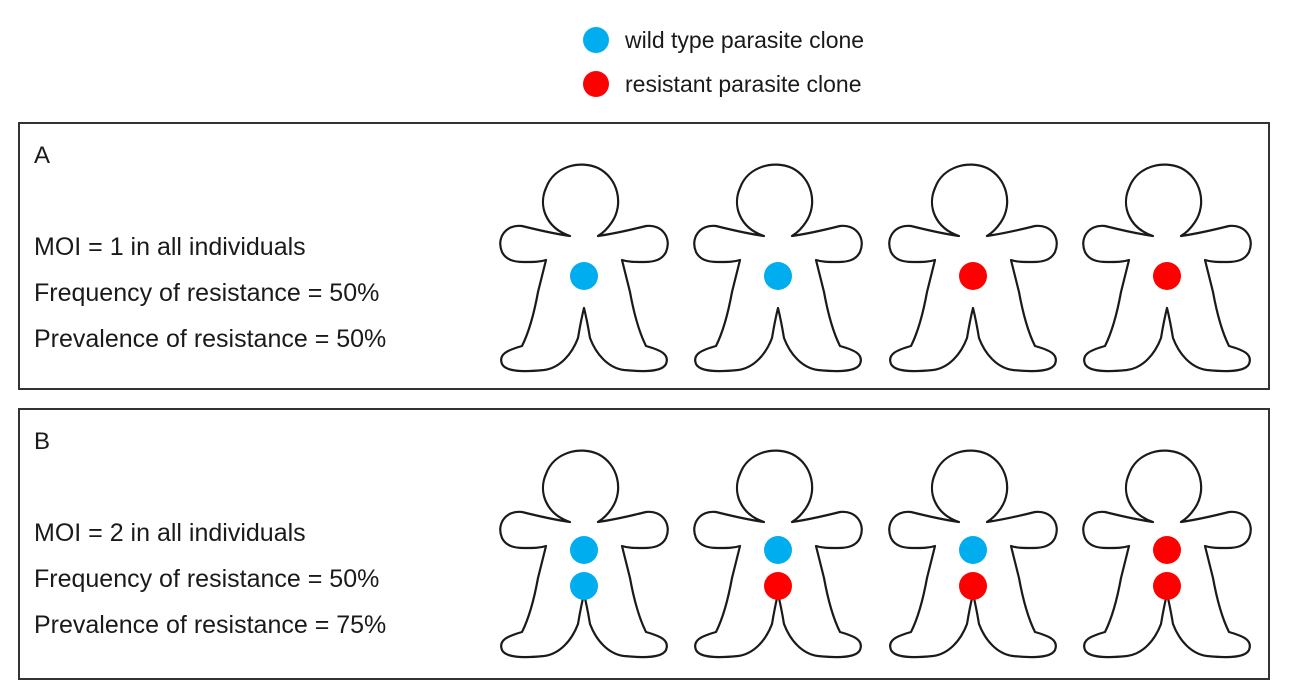 This screenshot has width=1289, height=698. I want to click on prevalence-line: Prevalence of resistance = 50%, so click(210, 339).